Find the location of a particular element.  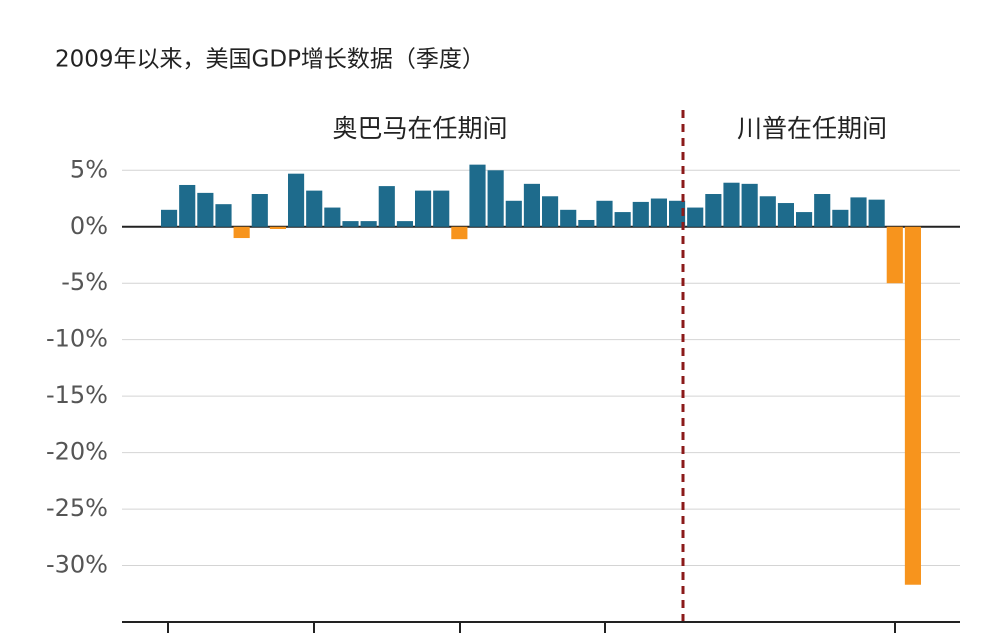

annotation: 奥巴马在任期间 is located at coordinates (419, 128).